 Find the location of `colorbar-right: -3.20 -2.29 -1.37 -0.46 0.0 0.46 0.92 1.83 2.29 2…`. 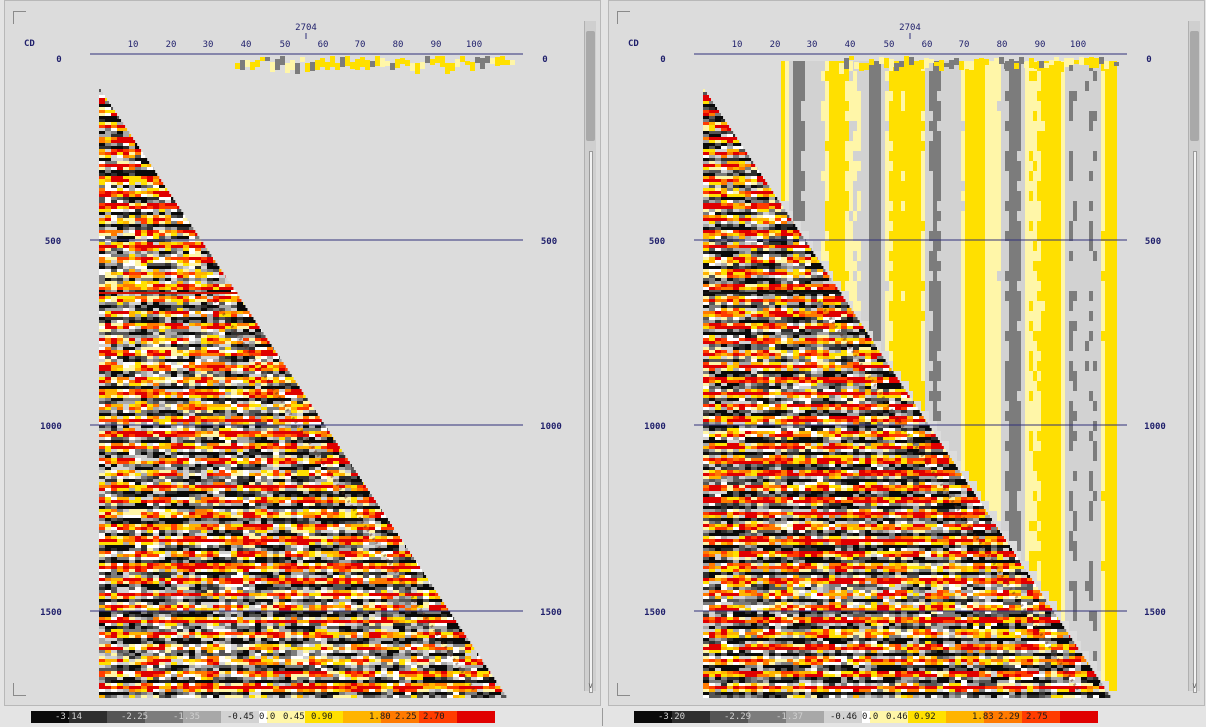

colorbar-right: -3.20 -2.29 -1.37 -0.46 0.0 0.46 0.92 1.83 2.29 2… is located at coordinates (866, 717).